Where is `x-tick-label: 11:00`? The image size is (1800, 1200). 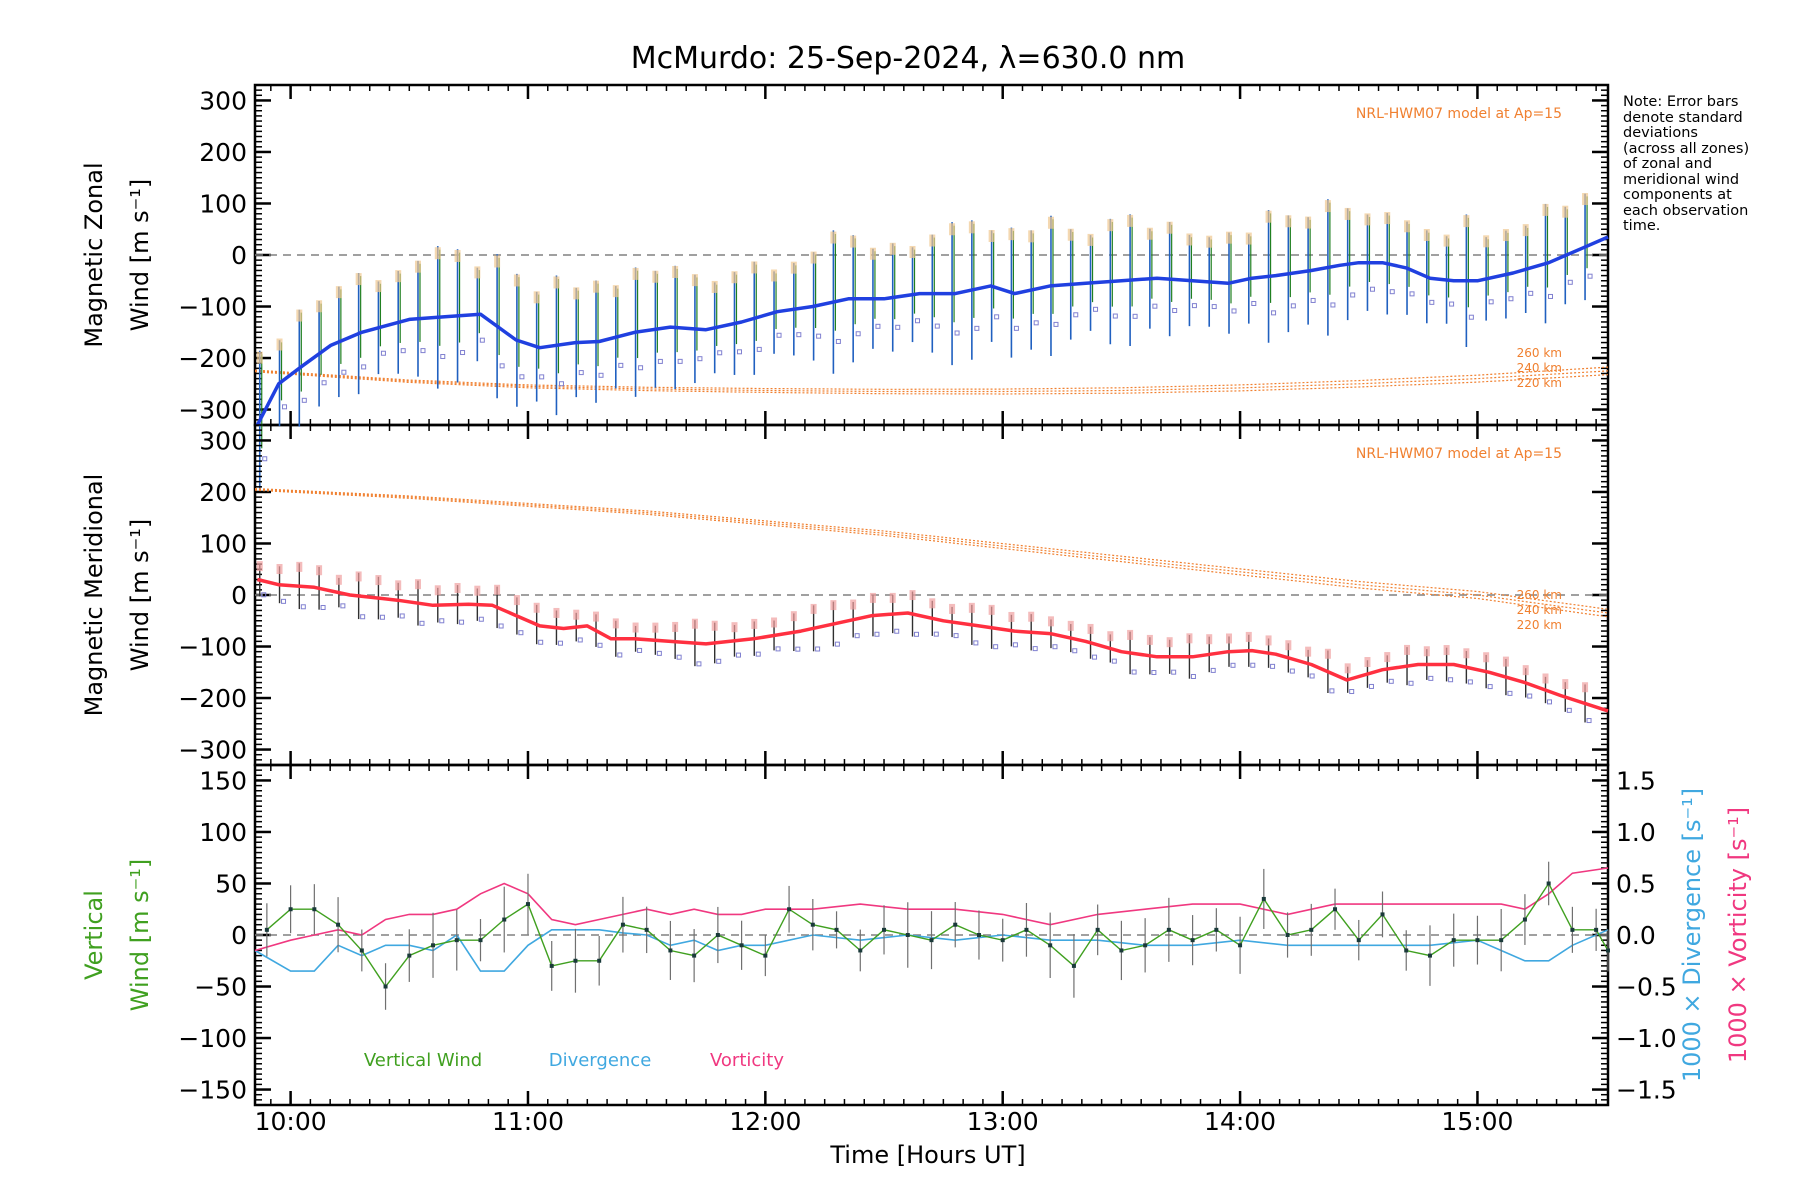 x-tick-label: 11:00 is located at coordinates (528, 1121).